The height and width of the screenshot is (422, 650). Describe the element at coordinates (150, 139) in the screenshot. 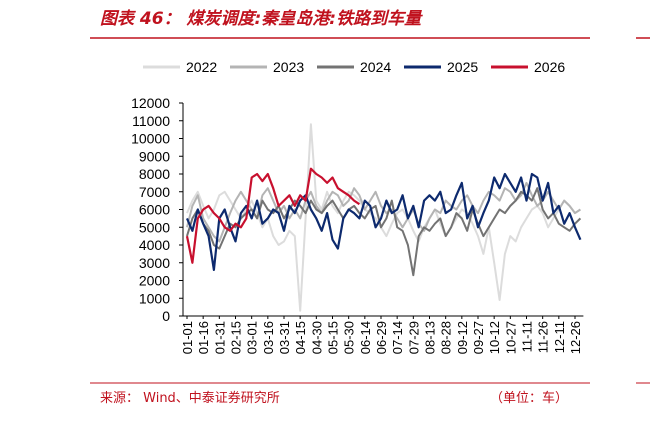

I see `y-tick-label: 10000` at that location.